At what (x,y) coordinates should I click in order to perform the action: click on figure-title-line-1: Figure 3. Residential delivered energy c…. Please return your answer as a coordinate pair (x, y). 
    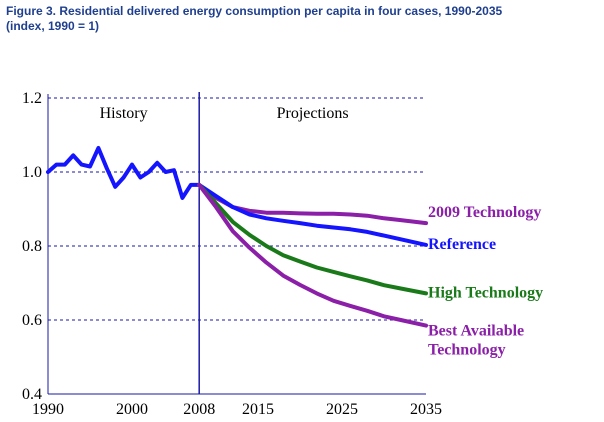
    Looking at the image, I should click on (254, 11).